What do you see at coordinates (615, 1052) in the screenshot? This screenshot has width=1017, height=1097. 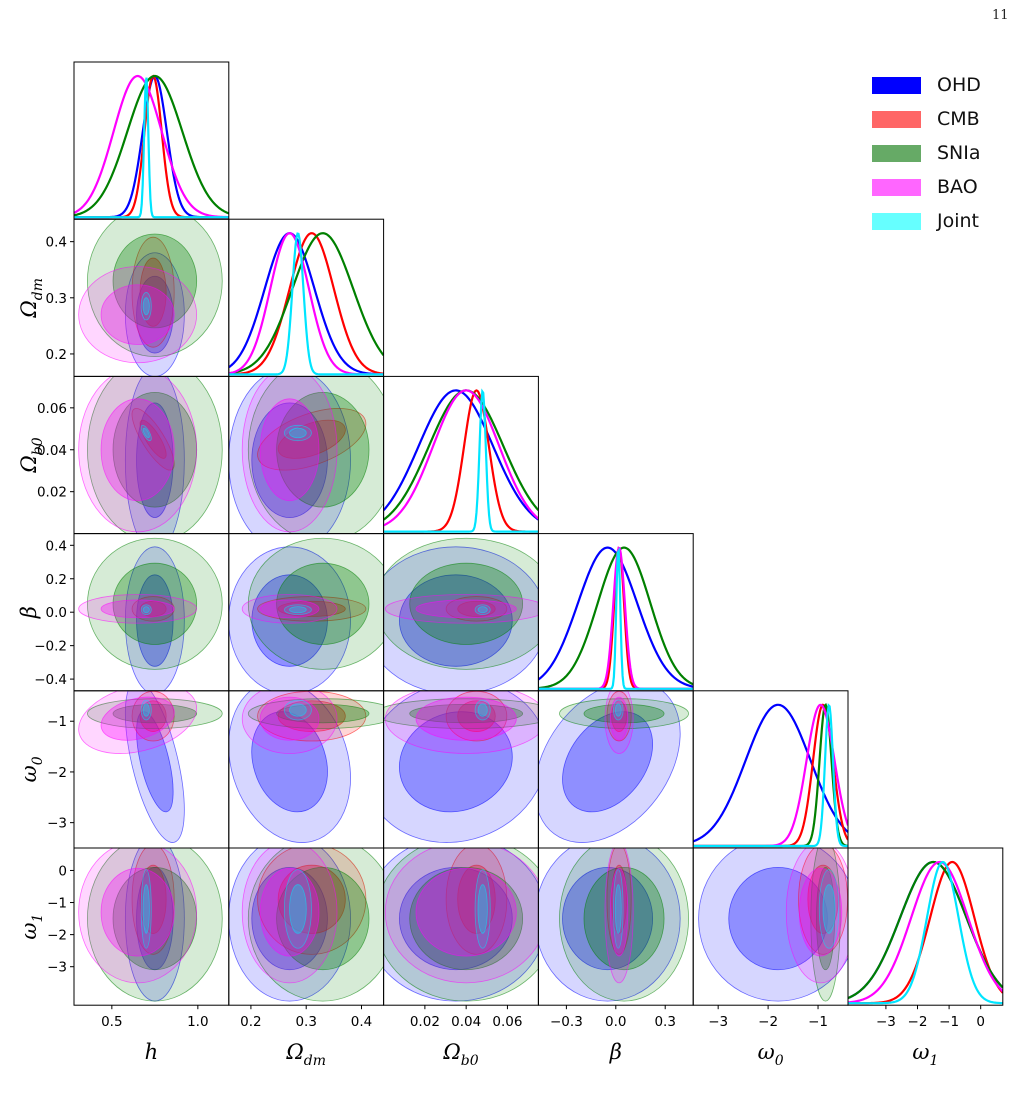 I see `axis-label-symbol: β` at bounding box center [615, 1052].